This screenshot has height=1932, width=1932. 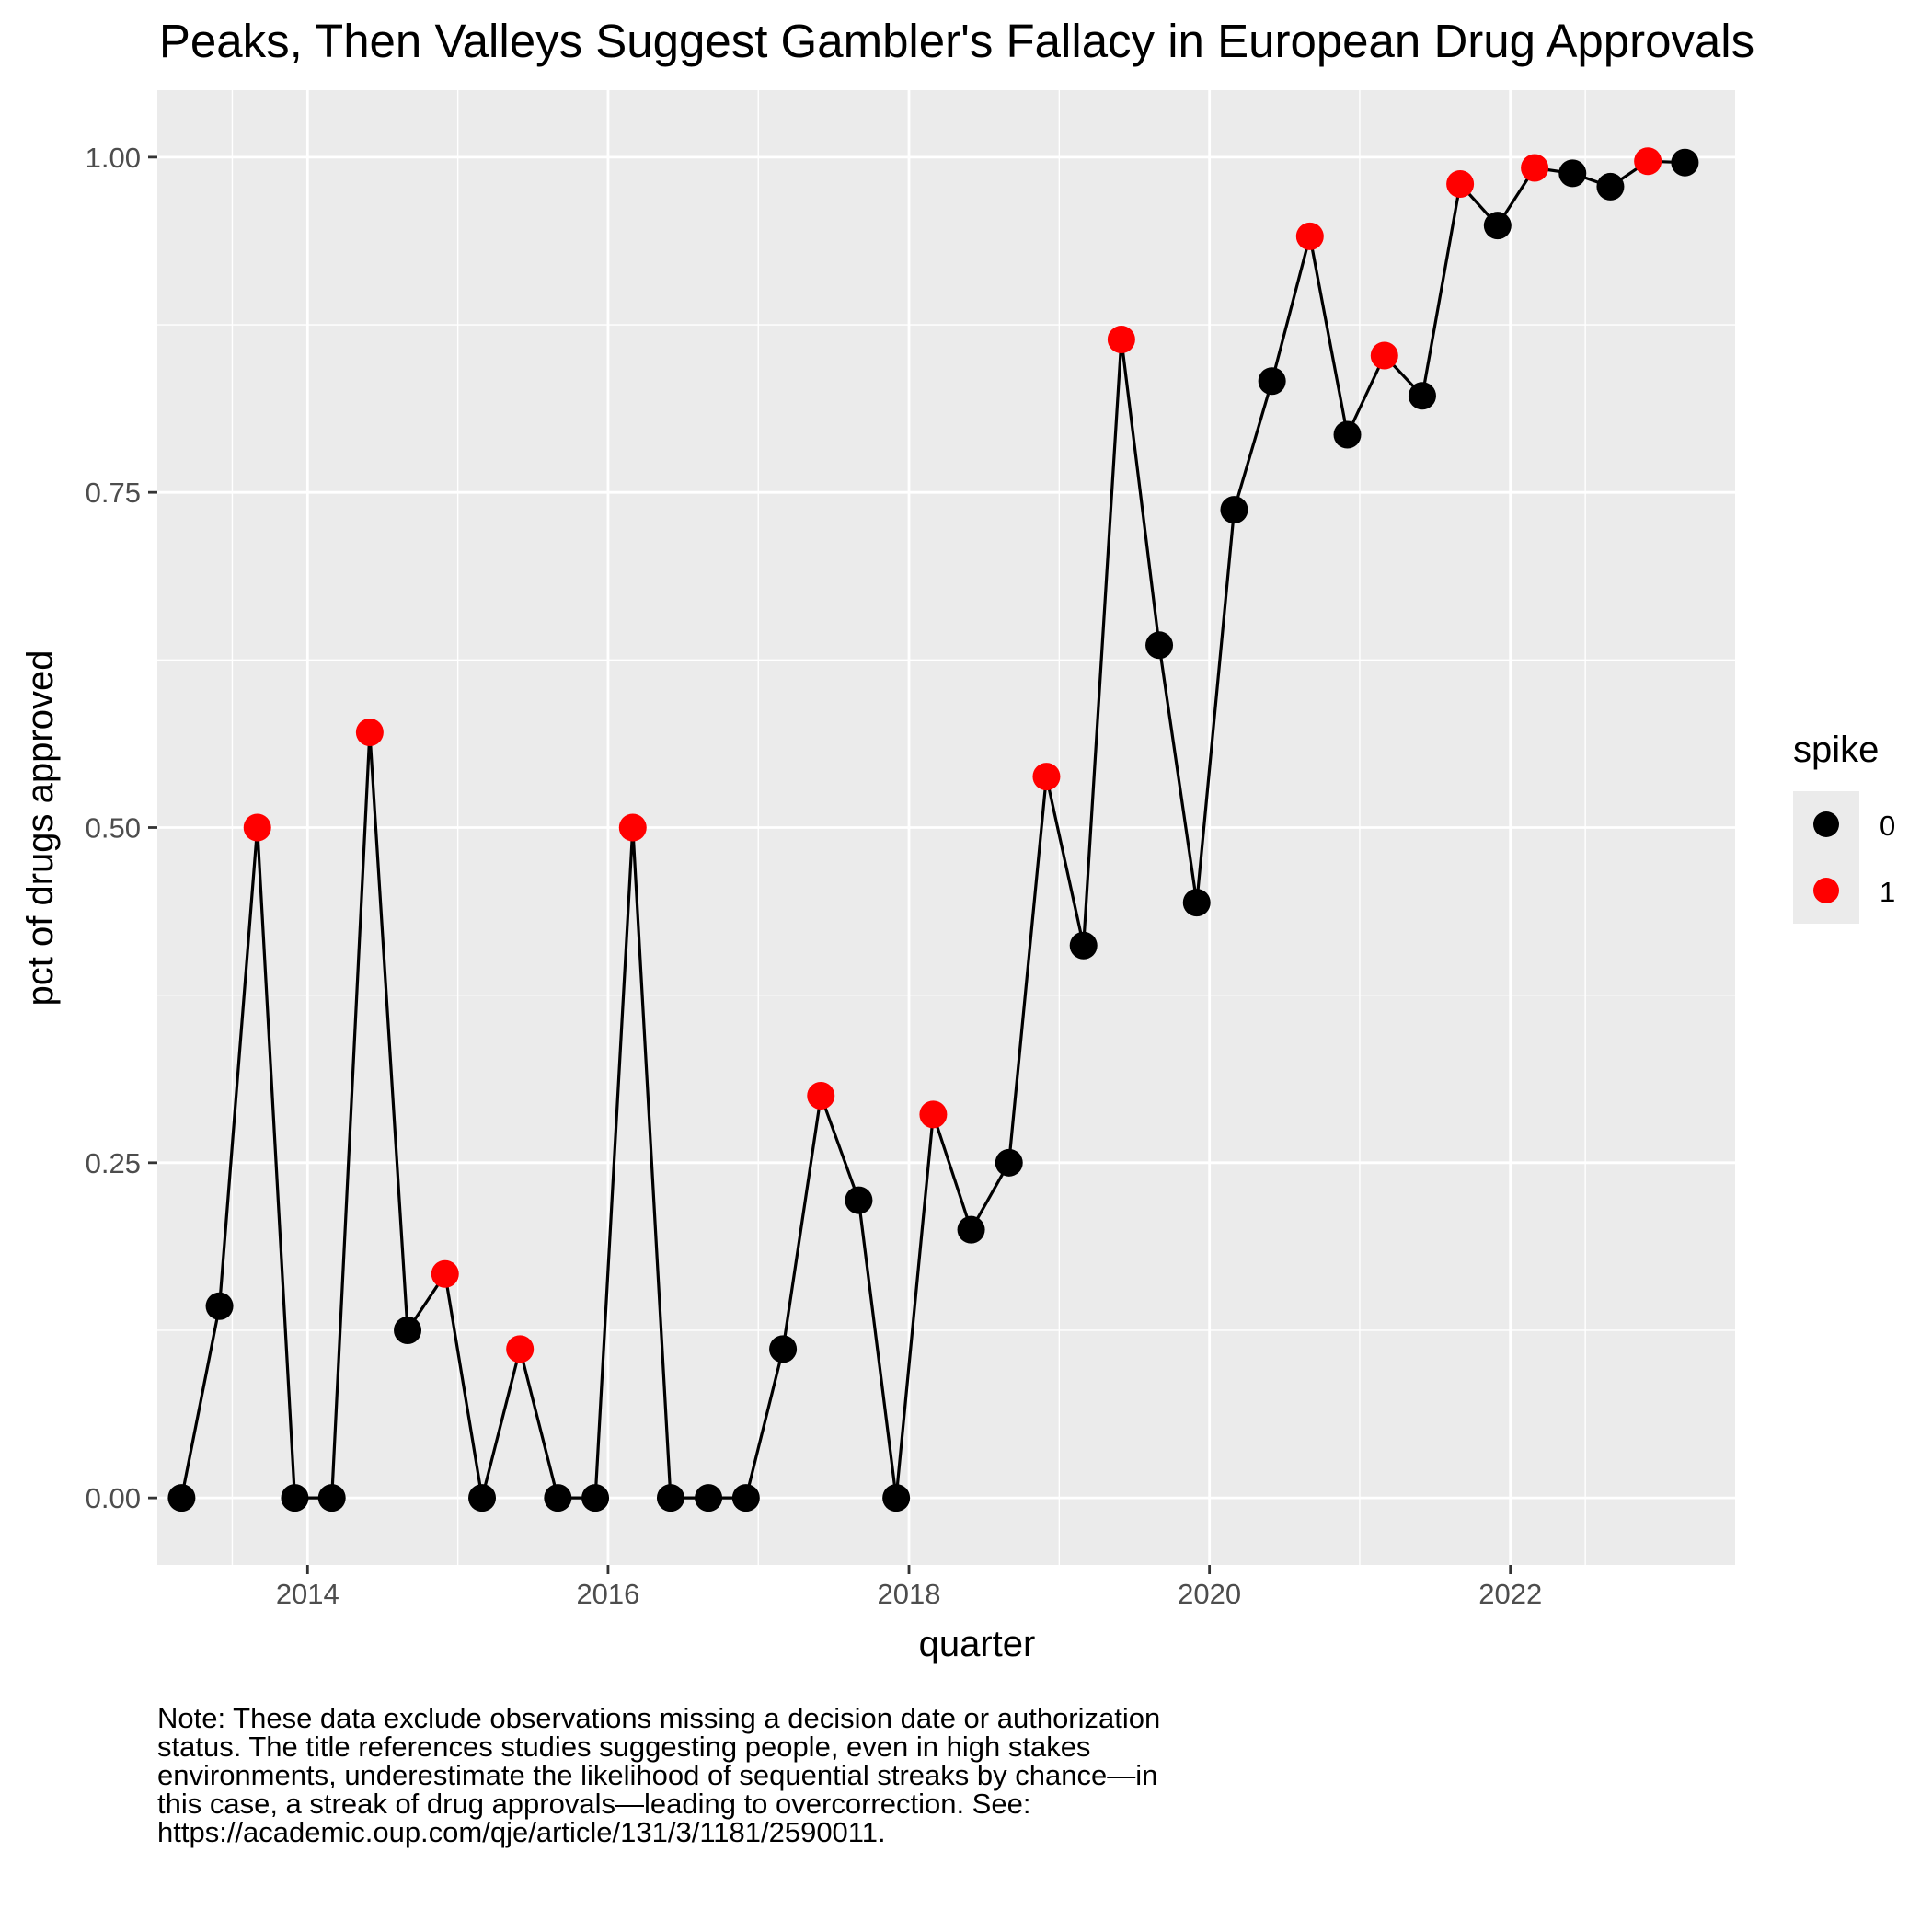 What do you see at coordinates (113, 1163) in the screenshot?
I see `y-tick-label: 0.25` at bounding box center [113, 1163].